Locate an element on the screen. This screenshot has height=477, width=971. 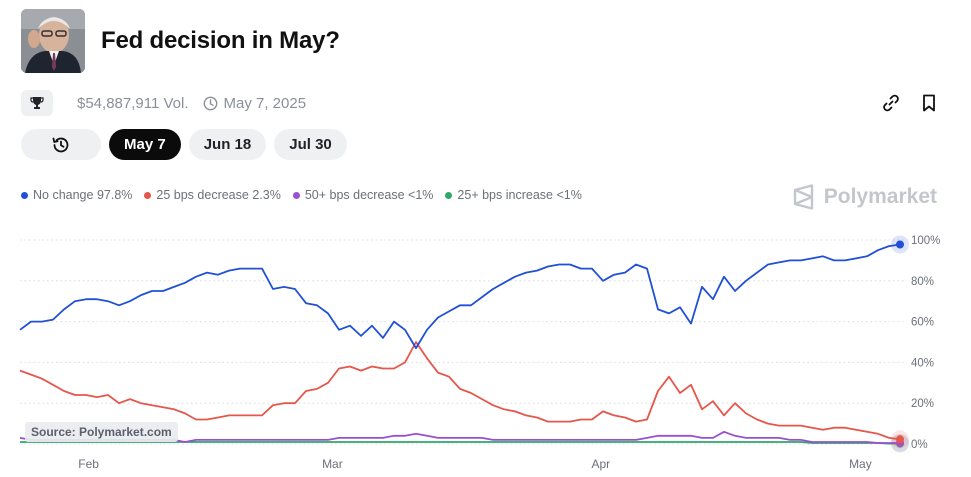
tab-may-7: May 7 is located at coordinates (145, 144).